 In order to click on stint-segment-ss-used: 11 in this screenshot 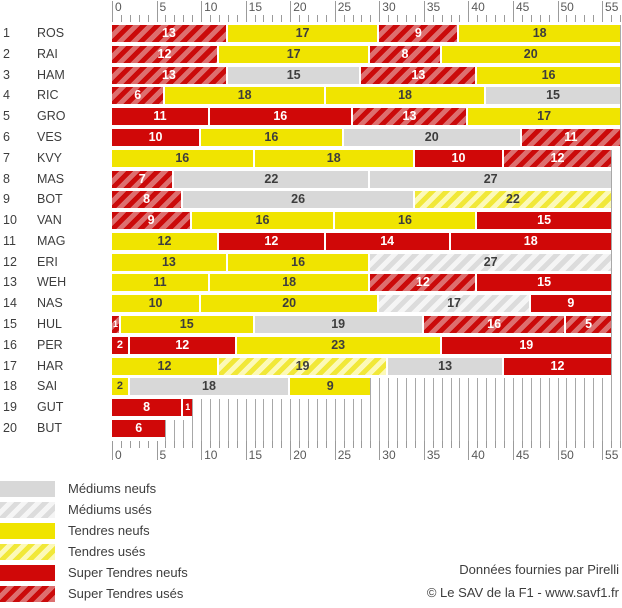, I will do `click(570, 137)`.